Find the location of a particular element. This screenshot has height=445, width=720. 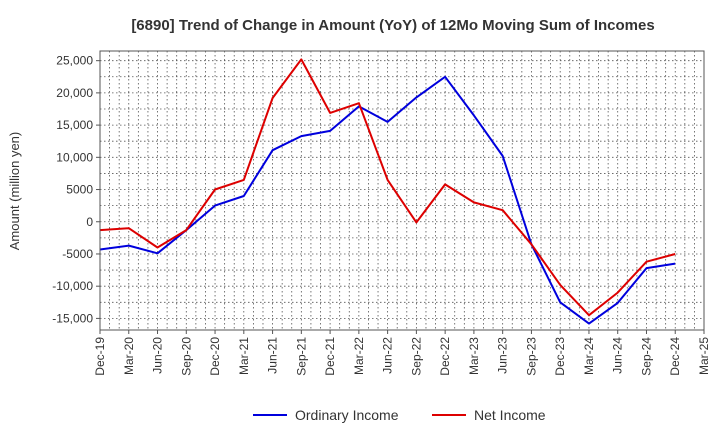

x-tick-label: Dec-20 is located at coordinates (215, 356).